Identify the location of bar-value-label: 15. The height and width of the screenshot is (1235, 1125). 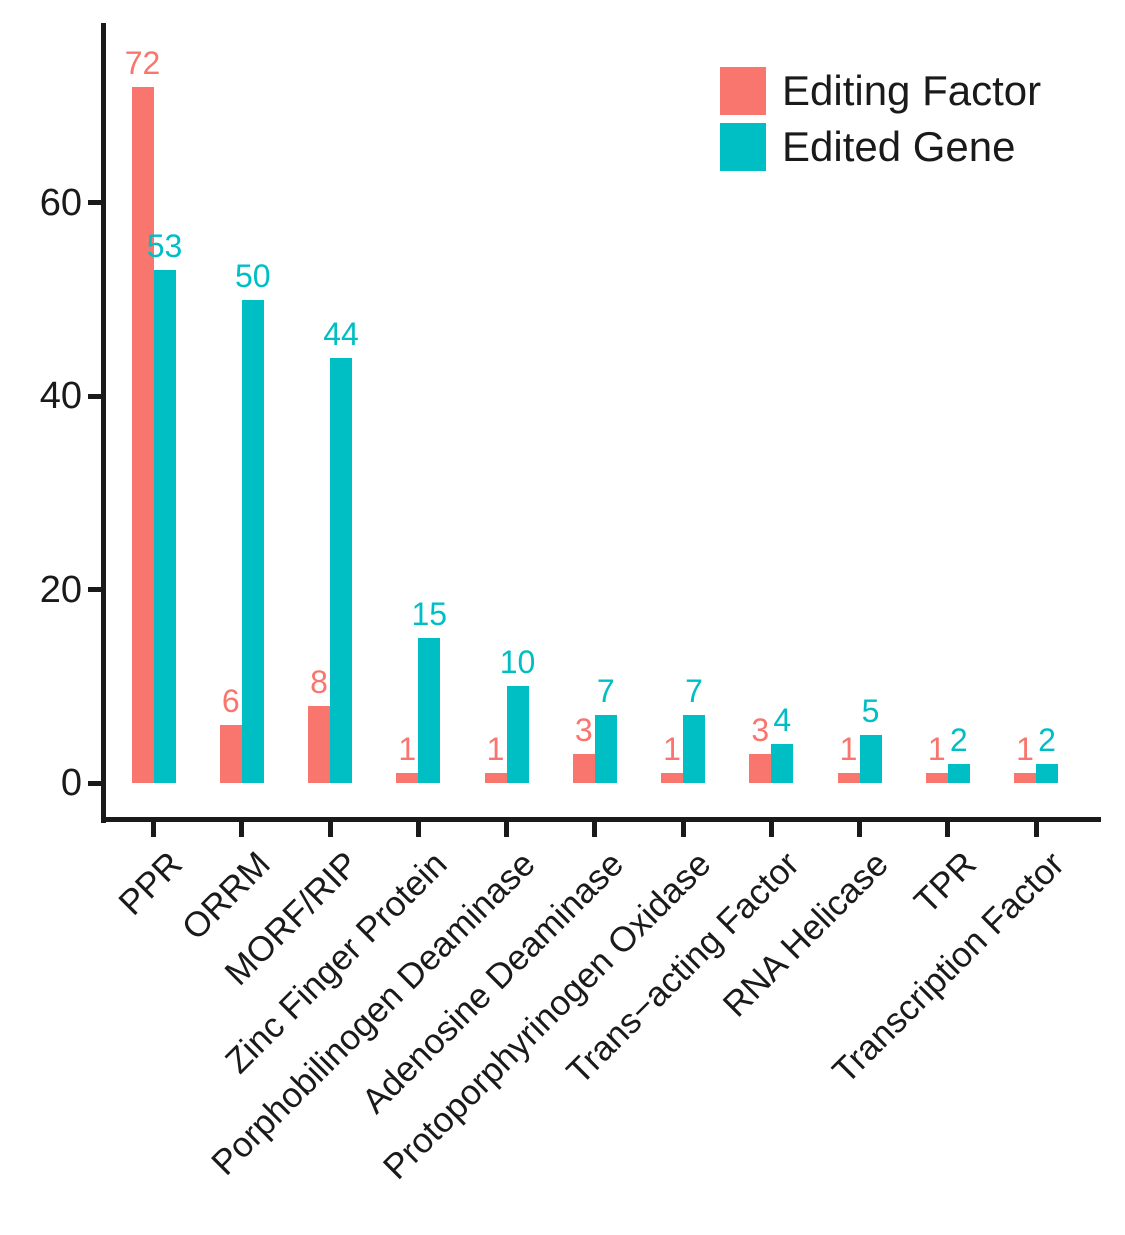
(429, 613).